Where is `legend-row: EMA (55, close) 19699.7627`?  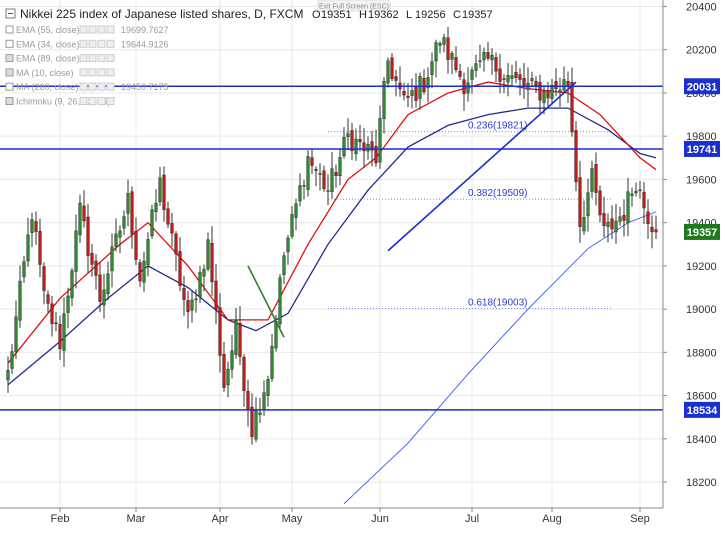 legend-row: EMA (55, close) 19699.7627 is located at coordinates (87, 30).